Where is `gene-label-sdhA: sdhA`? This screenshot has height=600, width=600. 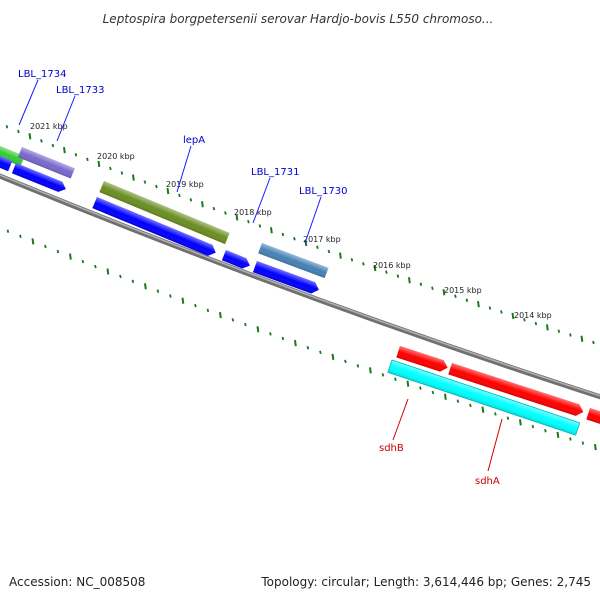 gene-label-sdhA: sdhA is located at coordinates (487, 481).